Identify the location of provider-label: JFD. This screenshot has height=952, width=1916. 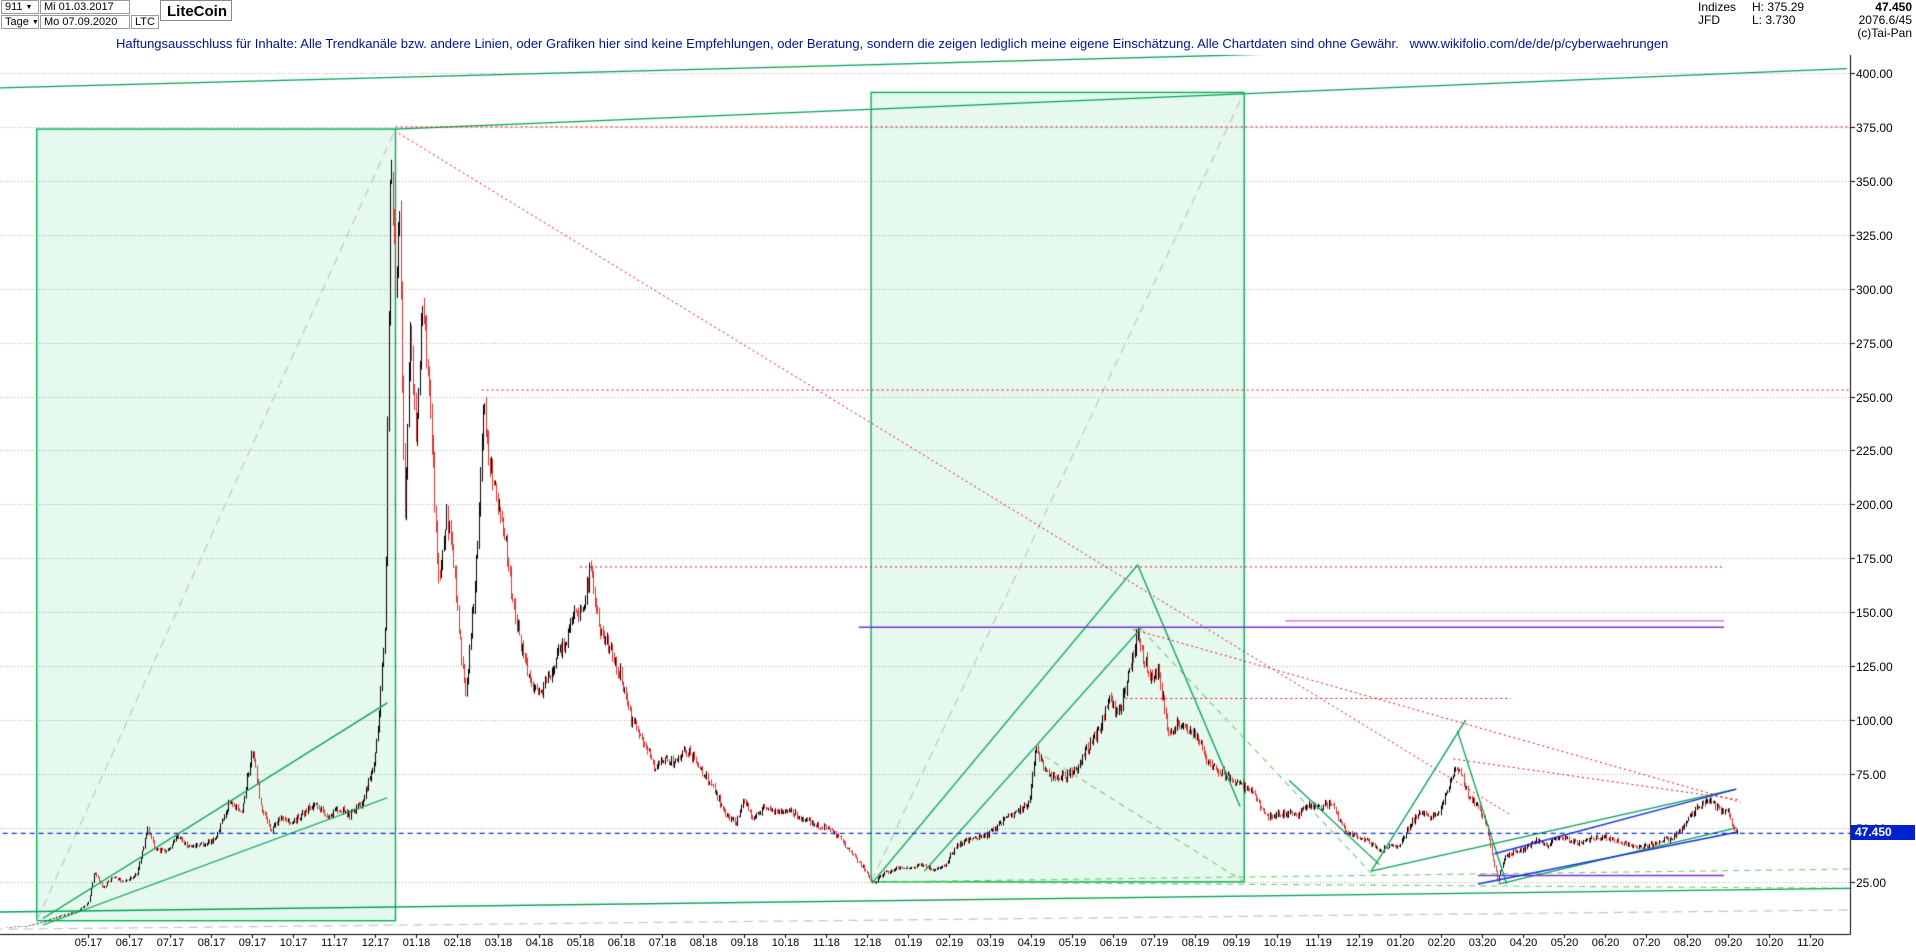
(1709, 20).